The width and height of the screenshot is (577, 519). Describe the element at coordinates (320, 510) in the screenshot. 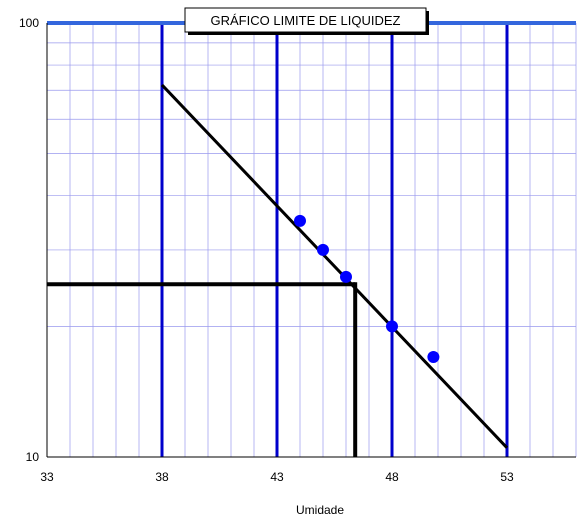

I see `x-axis-title: Umidade` at that location.